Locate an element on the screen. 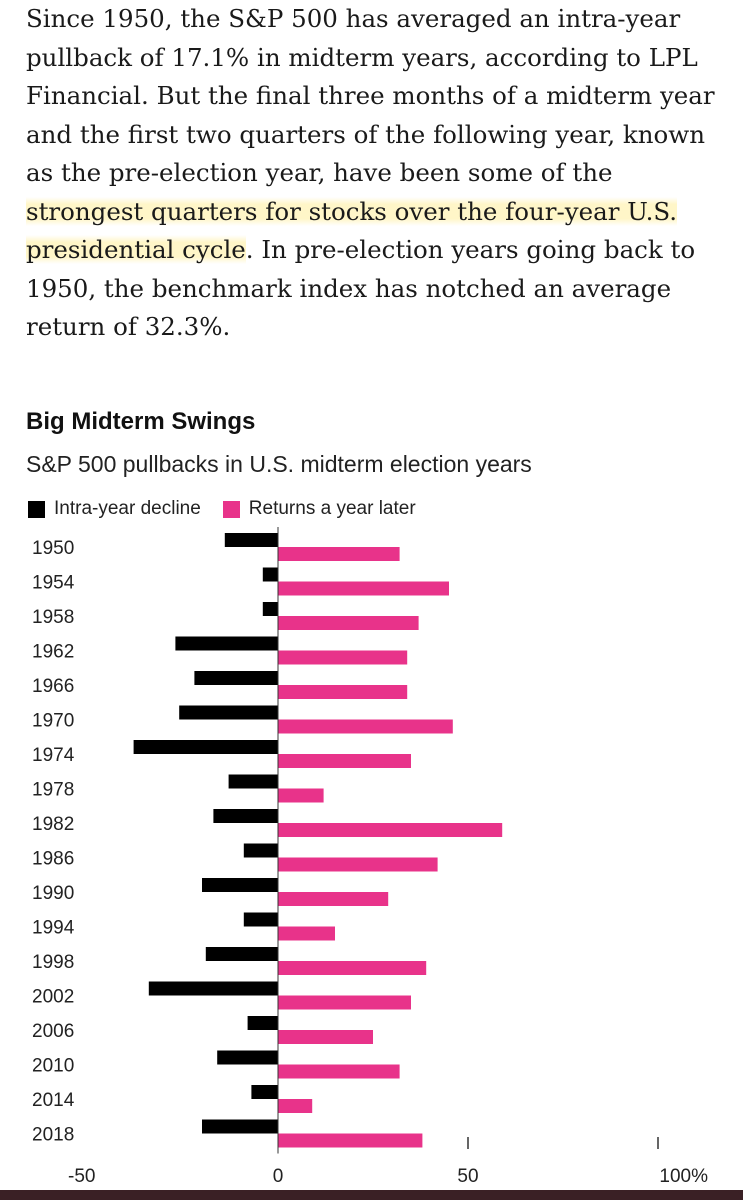 This screenshot has width=743, height=1200. year-label: 2010 is located at coordinates (53, 1066).